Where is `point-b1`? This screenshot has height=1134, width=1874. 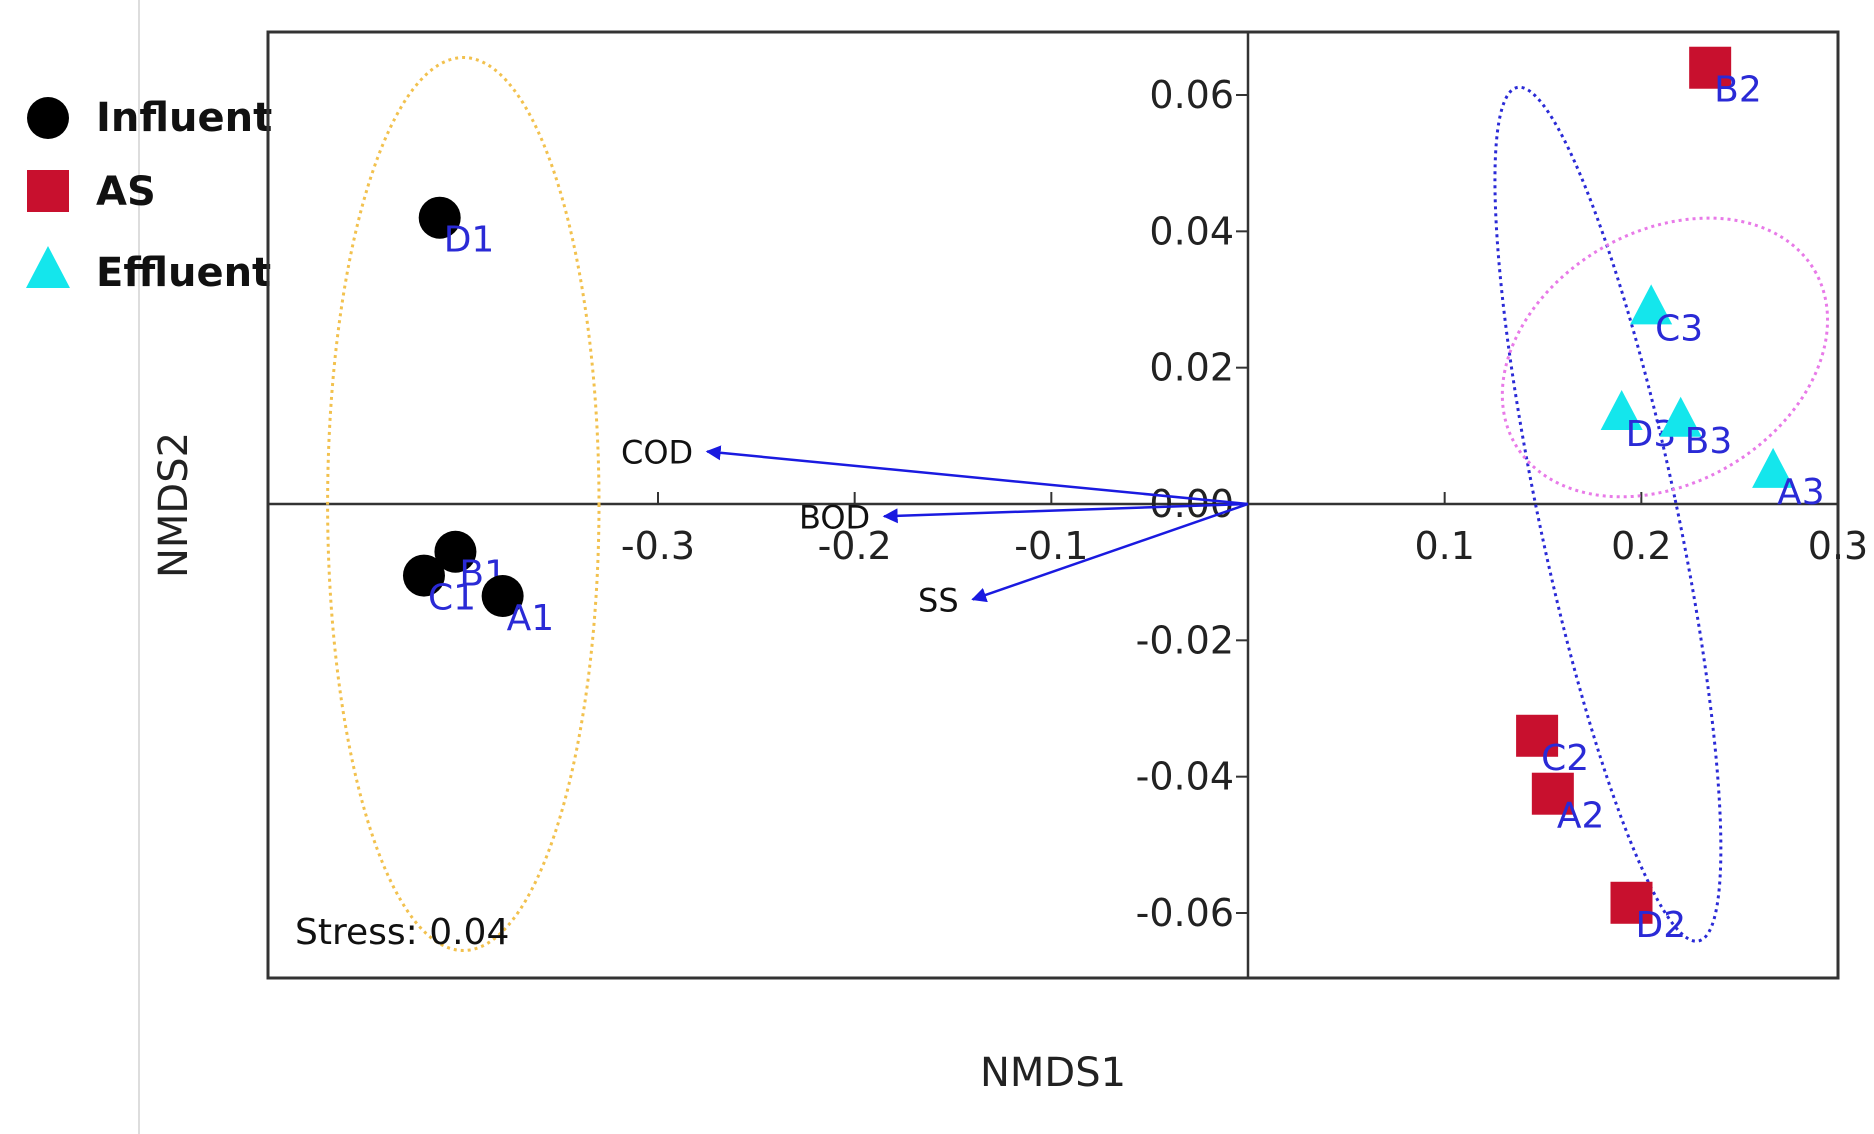 point-b1 is located at coordinates (455, 551).